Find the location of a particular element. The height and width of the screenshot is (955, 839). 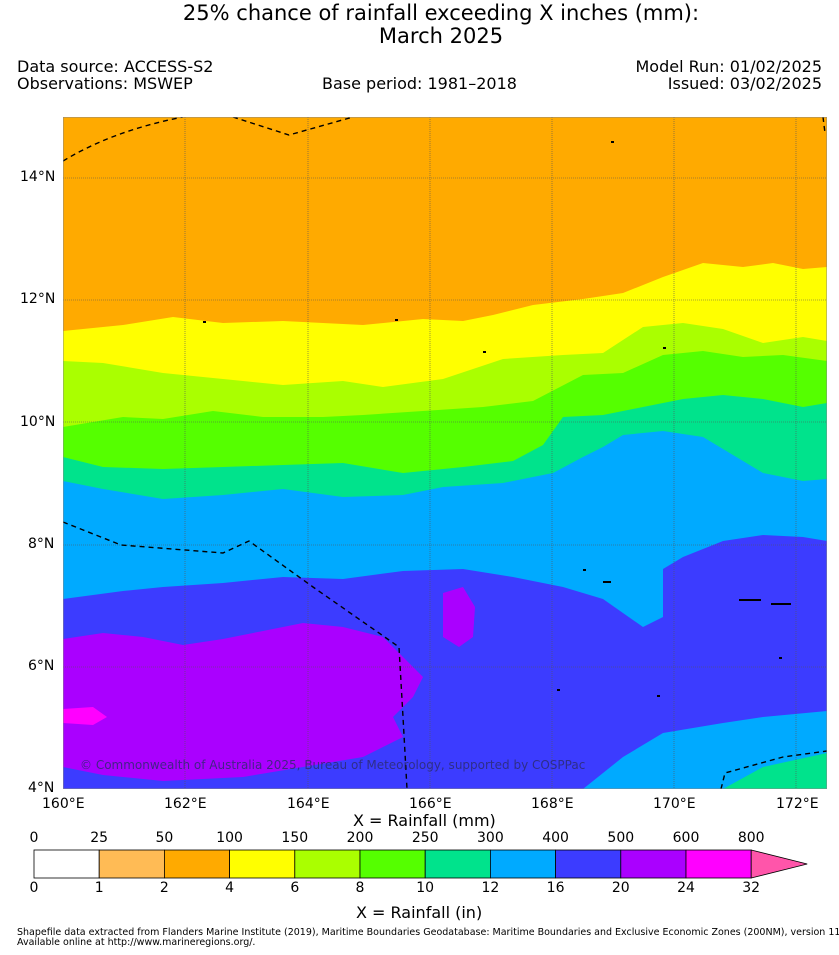

lat-label-12: 12°N is located at coordinates (38, 299).